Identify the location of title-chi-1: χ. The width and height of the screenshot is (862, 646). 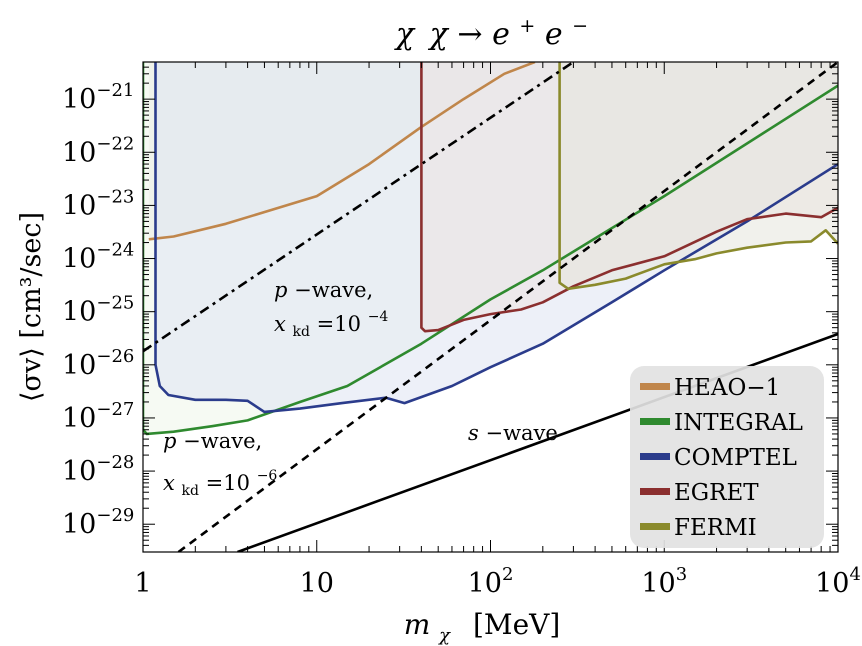
(405, 34).